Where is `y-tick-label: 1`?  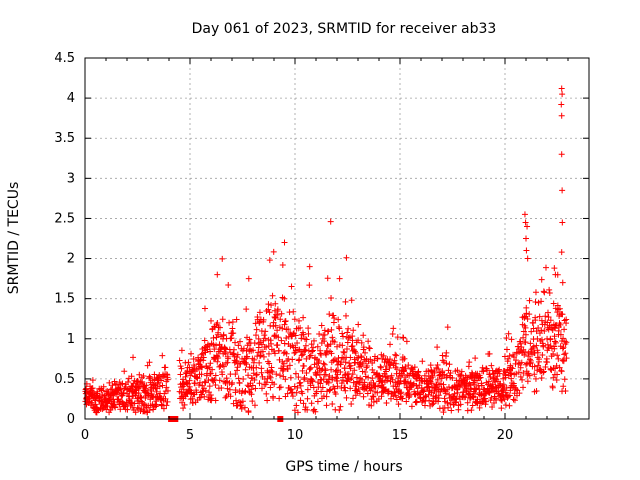 y-tick-label: 1 is located at coordinates (71, 339).